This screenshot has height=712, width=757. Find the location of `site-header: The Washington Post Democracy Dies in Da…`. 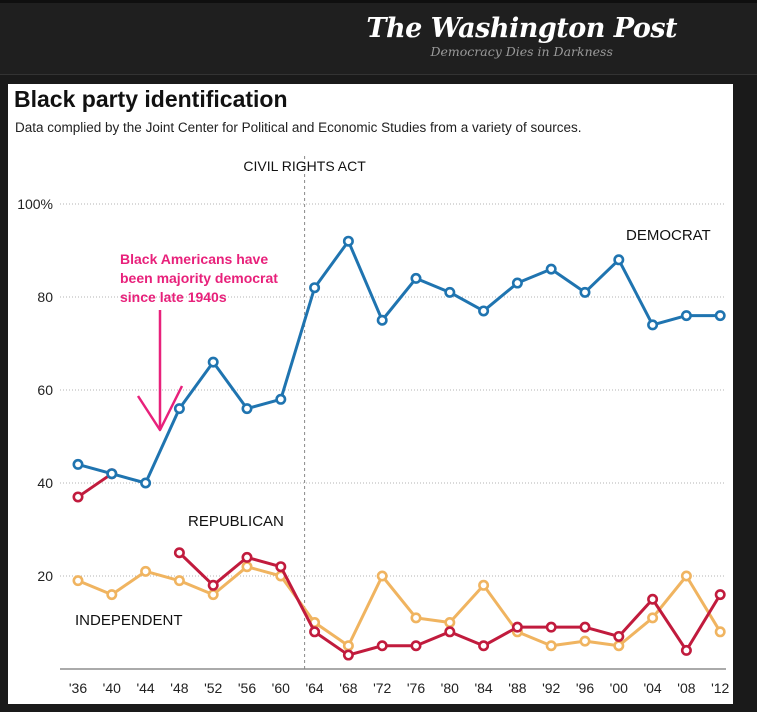

site-header: The Washington Post Democracy Dies in Da… is located at coordinates (378, 37).